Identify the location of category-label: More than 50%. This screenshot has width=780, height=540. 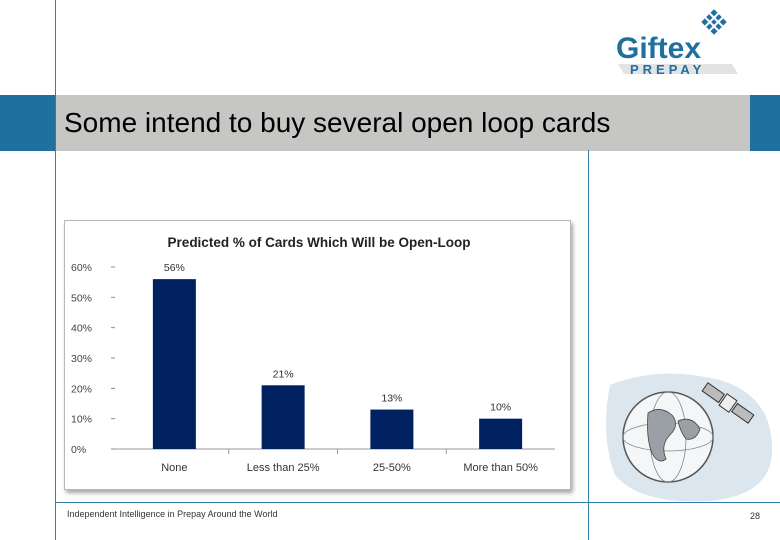
(500, 468).